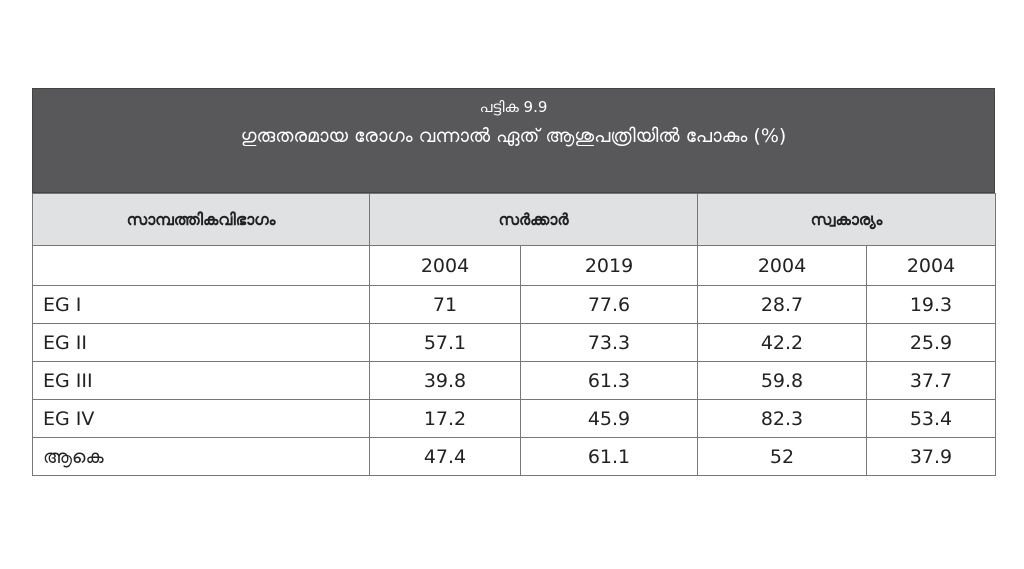 The image size is (1024, 569). I want to click on row-label: EG IV, so click(201, 418).